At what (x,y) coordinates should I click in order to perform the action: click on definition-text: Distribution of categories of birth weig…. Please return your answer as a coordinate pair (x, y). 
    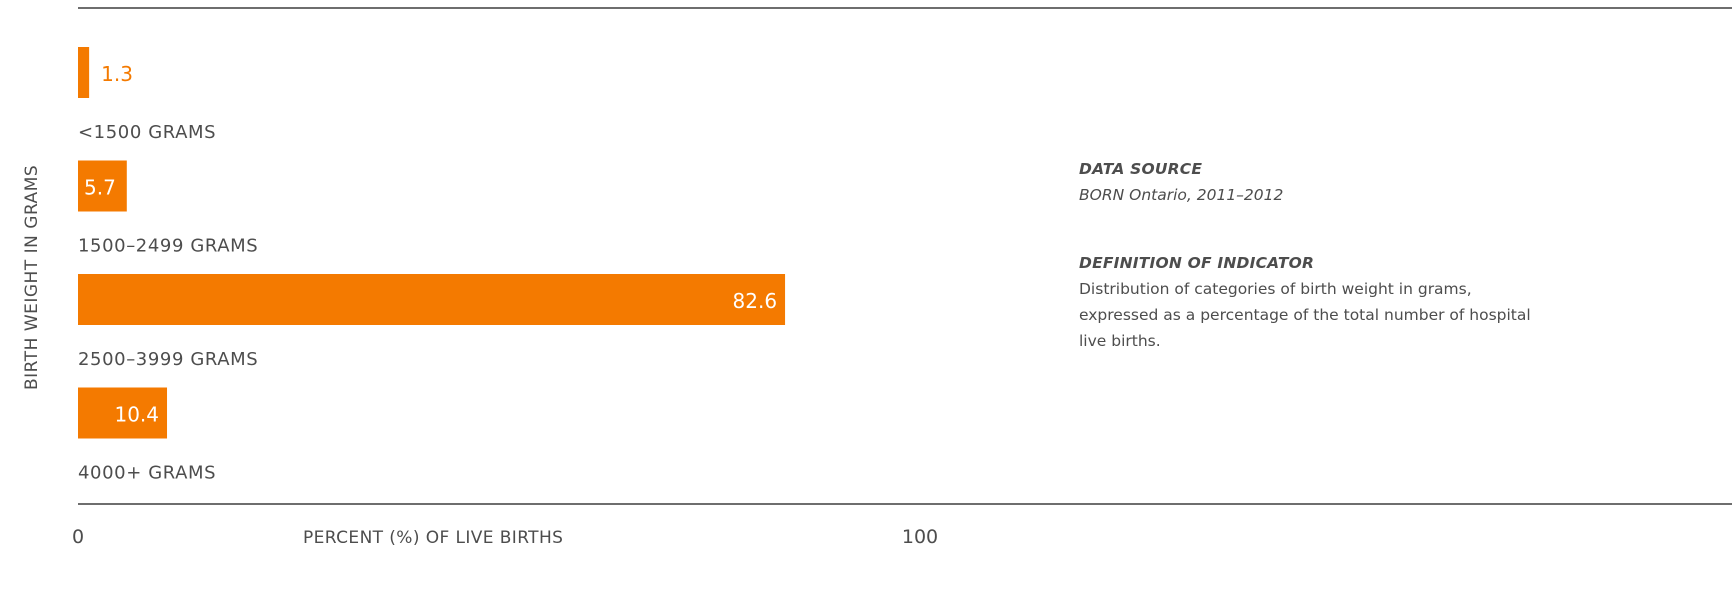
    Looking at the image, I should click on (1305, 315).